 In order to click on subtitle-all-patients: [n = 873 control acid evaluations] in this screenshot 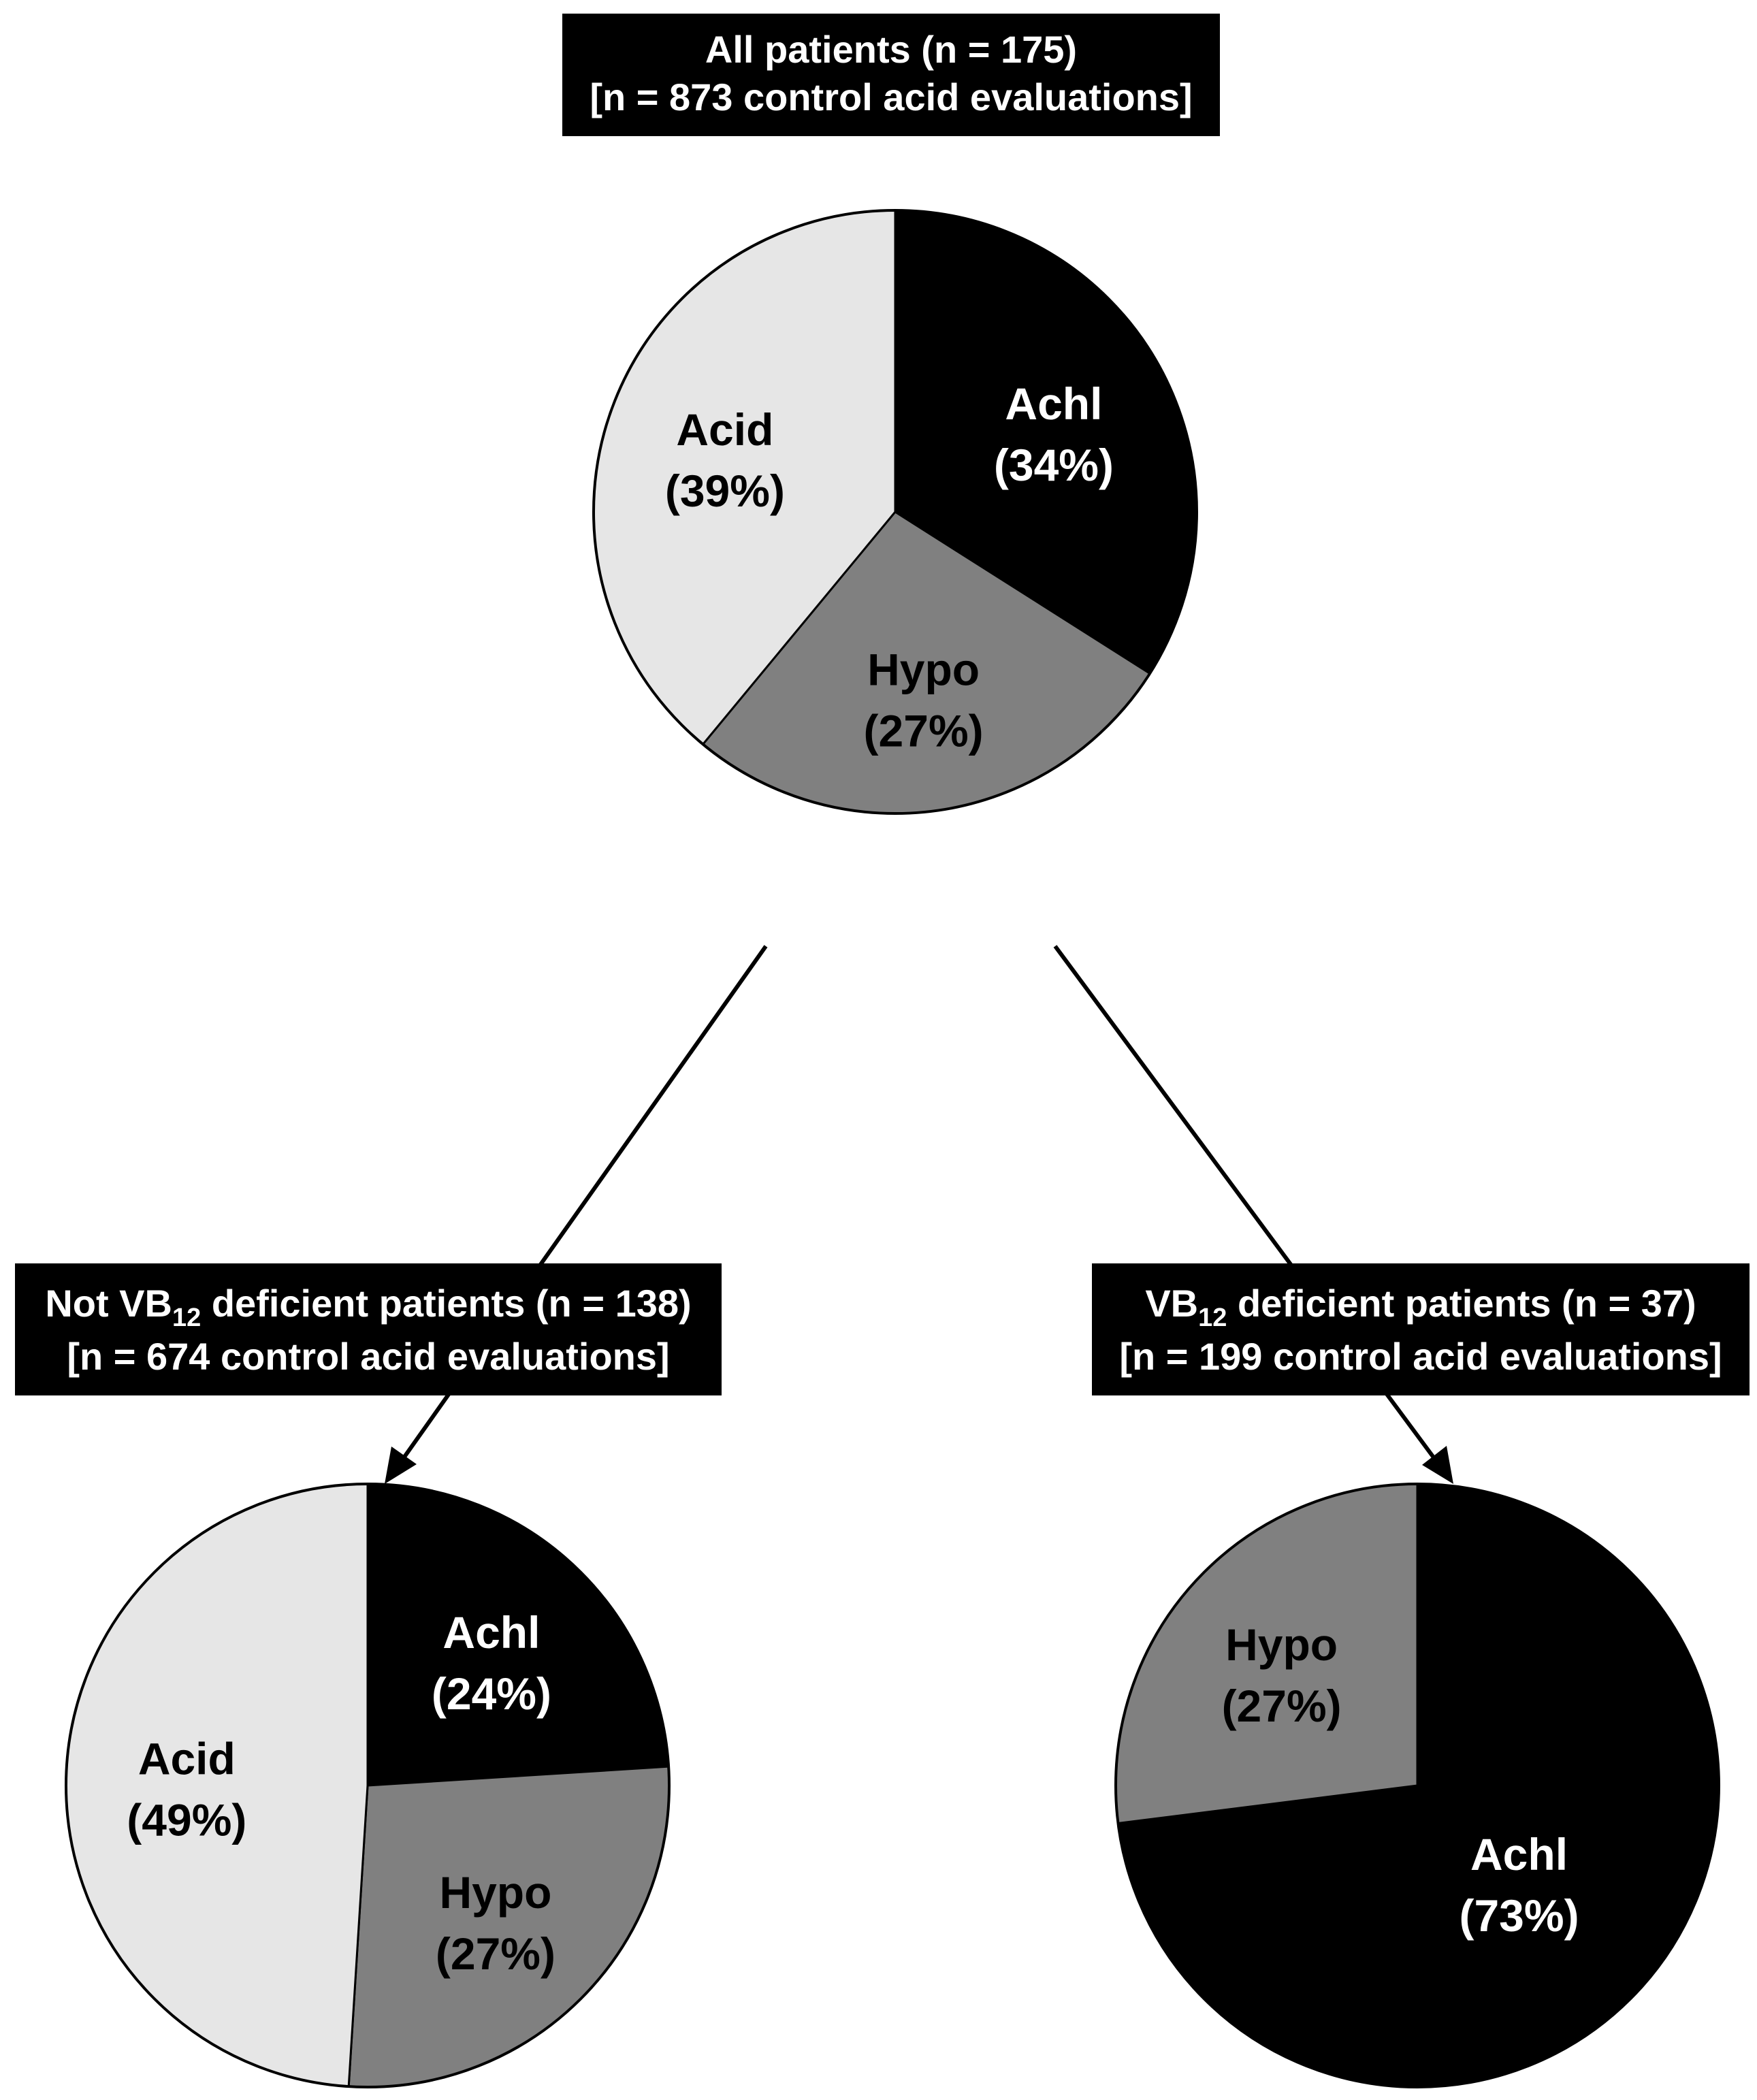, I will do `click(891, 97)`.